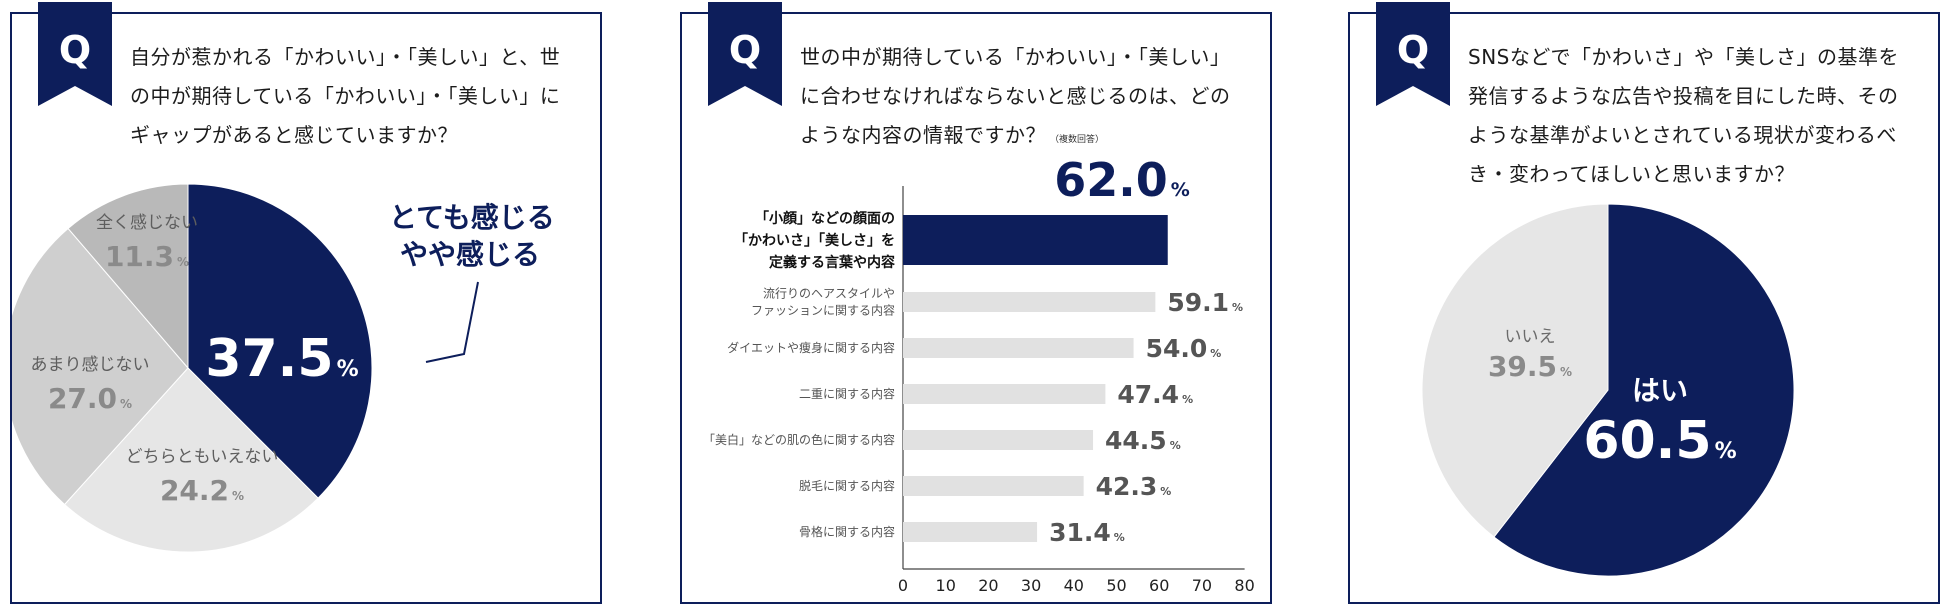 This screenshot has width=1950, height=614. I want to click on slice-label-2: いいえ, so click(1530, 337).